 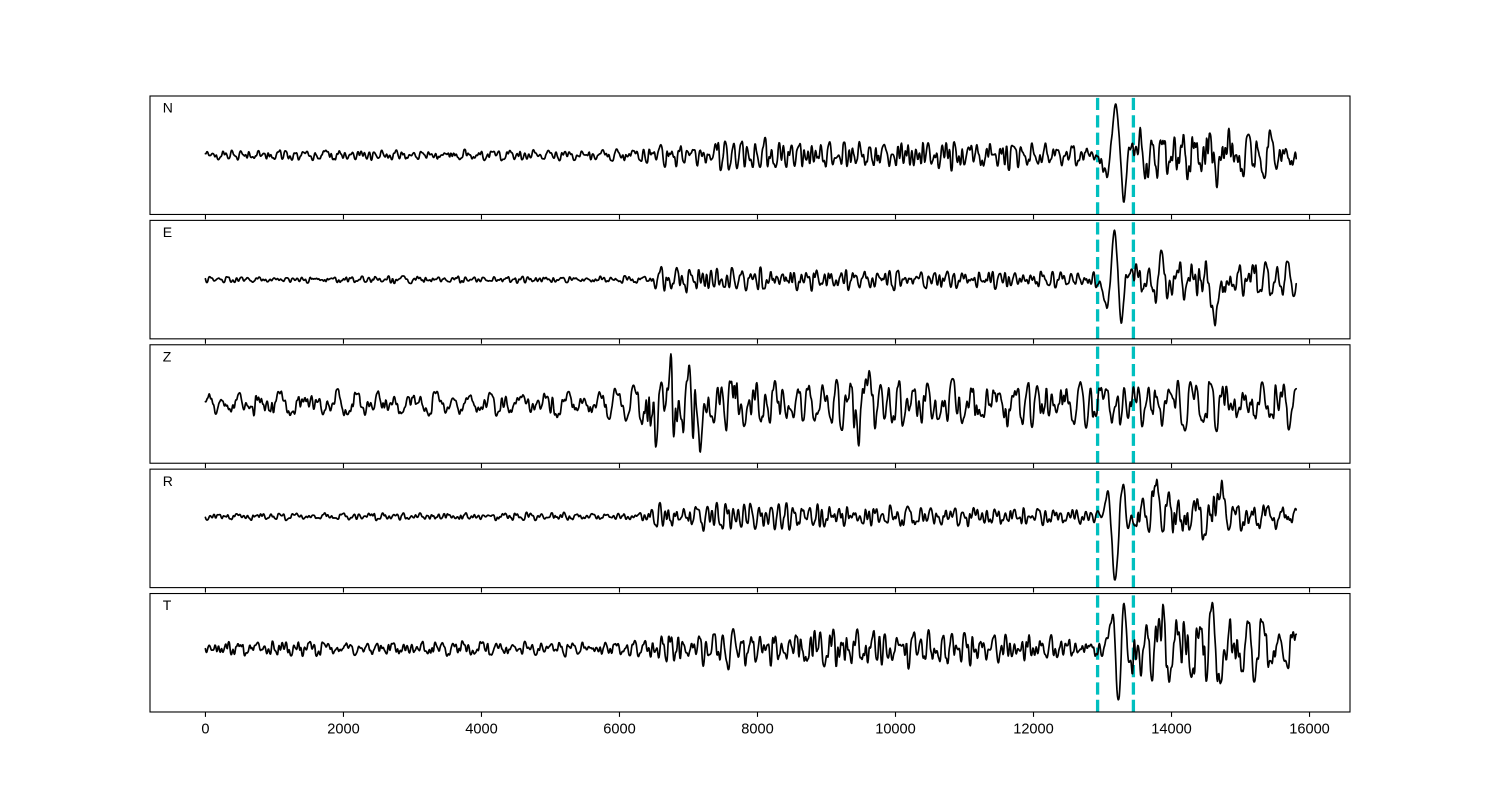 What do you see at coordinates (167, 605) in the screenshot?
I see `svg-text: T` at bounding box center [167, 605].